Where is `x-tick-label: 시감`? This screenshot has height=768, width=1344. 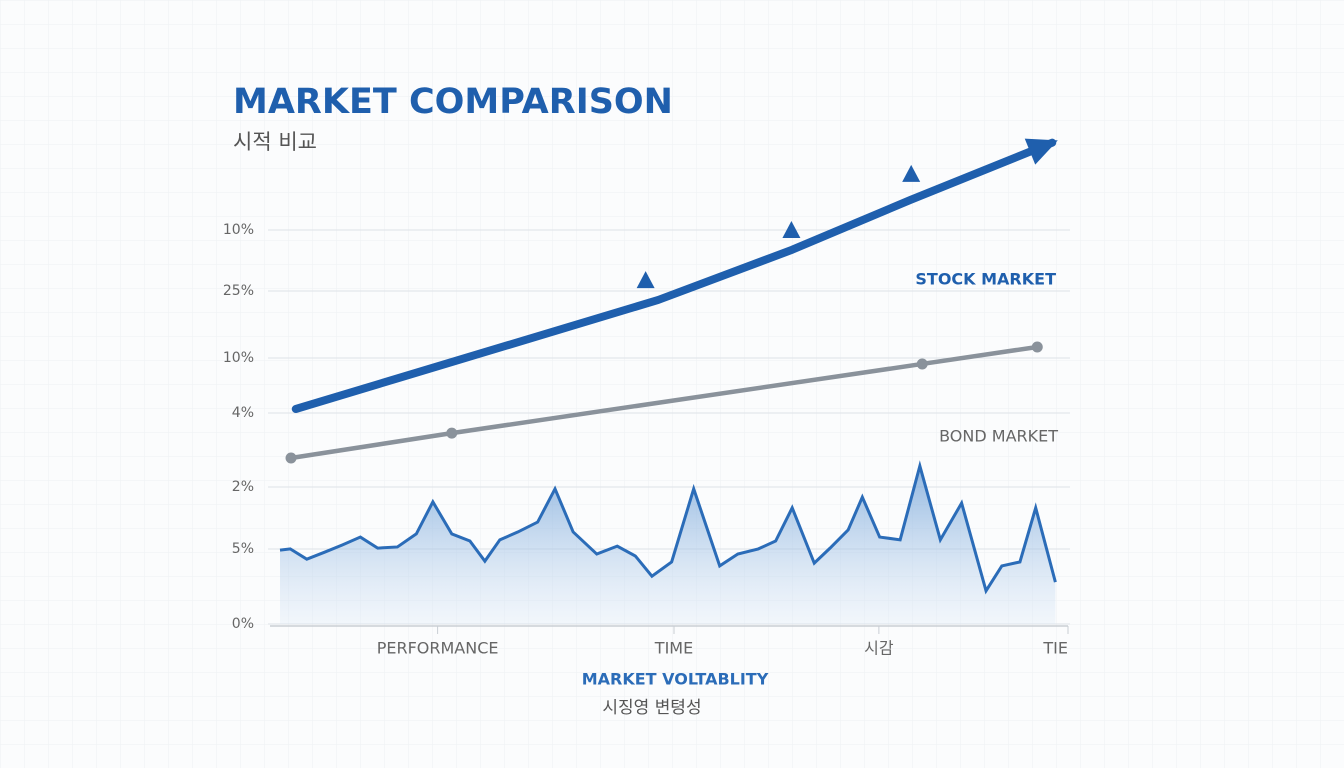 x-tick-label: 시감 is located at coordinates (879, 648).